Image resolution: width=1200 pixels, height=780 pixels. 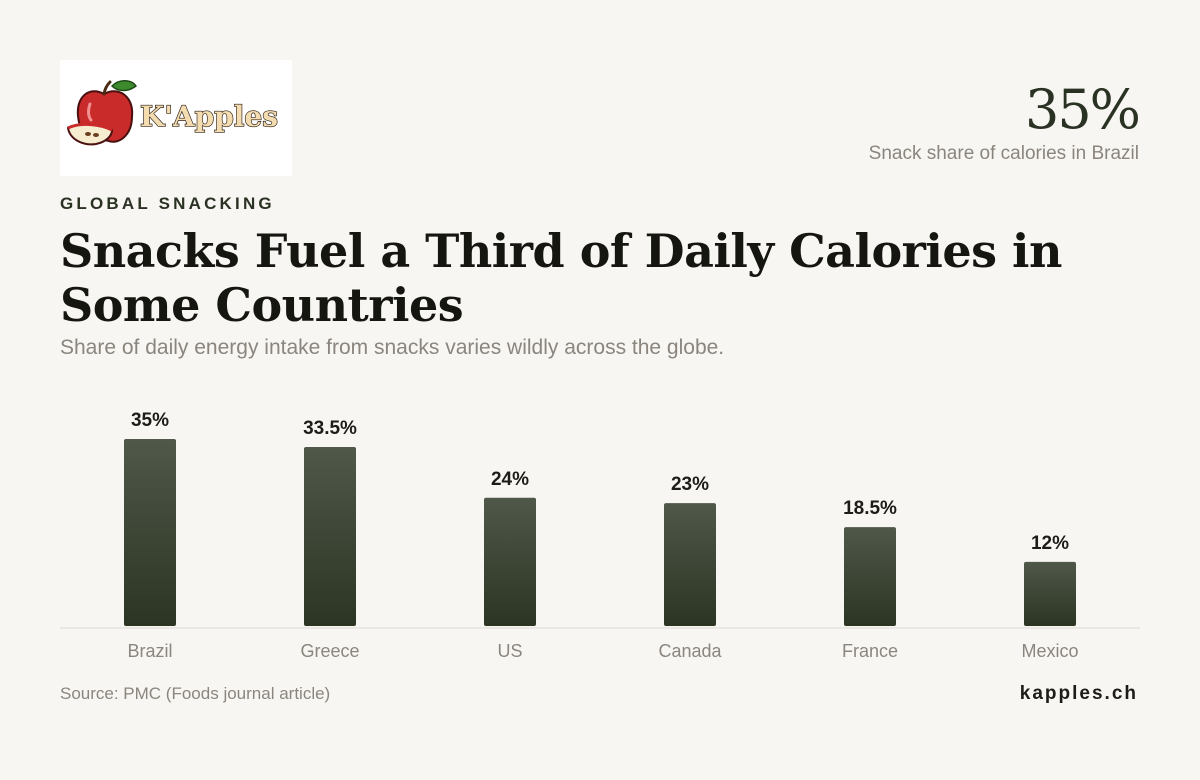 I want to click on highlight-value: 35%, so click(x=1082, y=109).